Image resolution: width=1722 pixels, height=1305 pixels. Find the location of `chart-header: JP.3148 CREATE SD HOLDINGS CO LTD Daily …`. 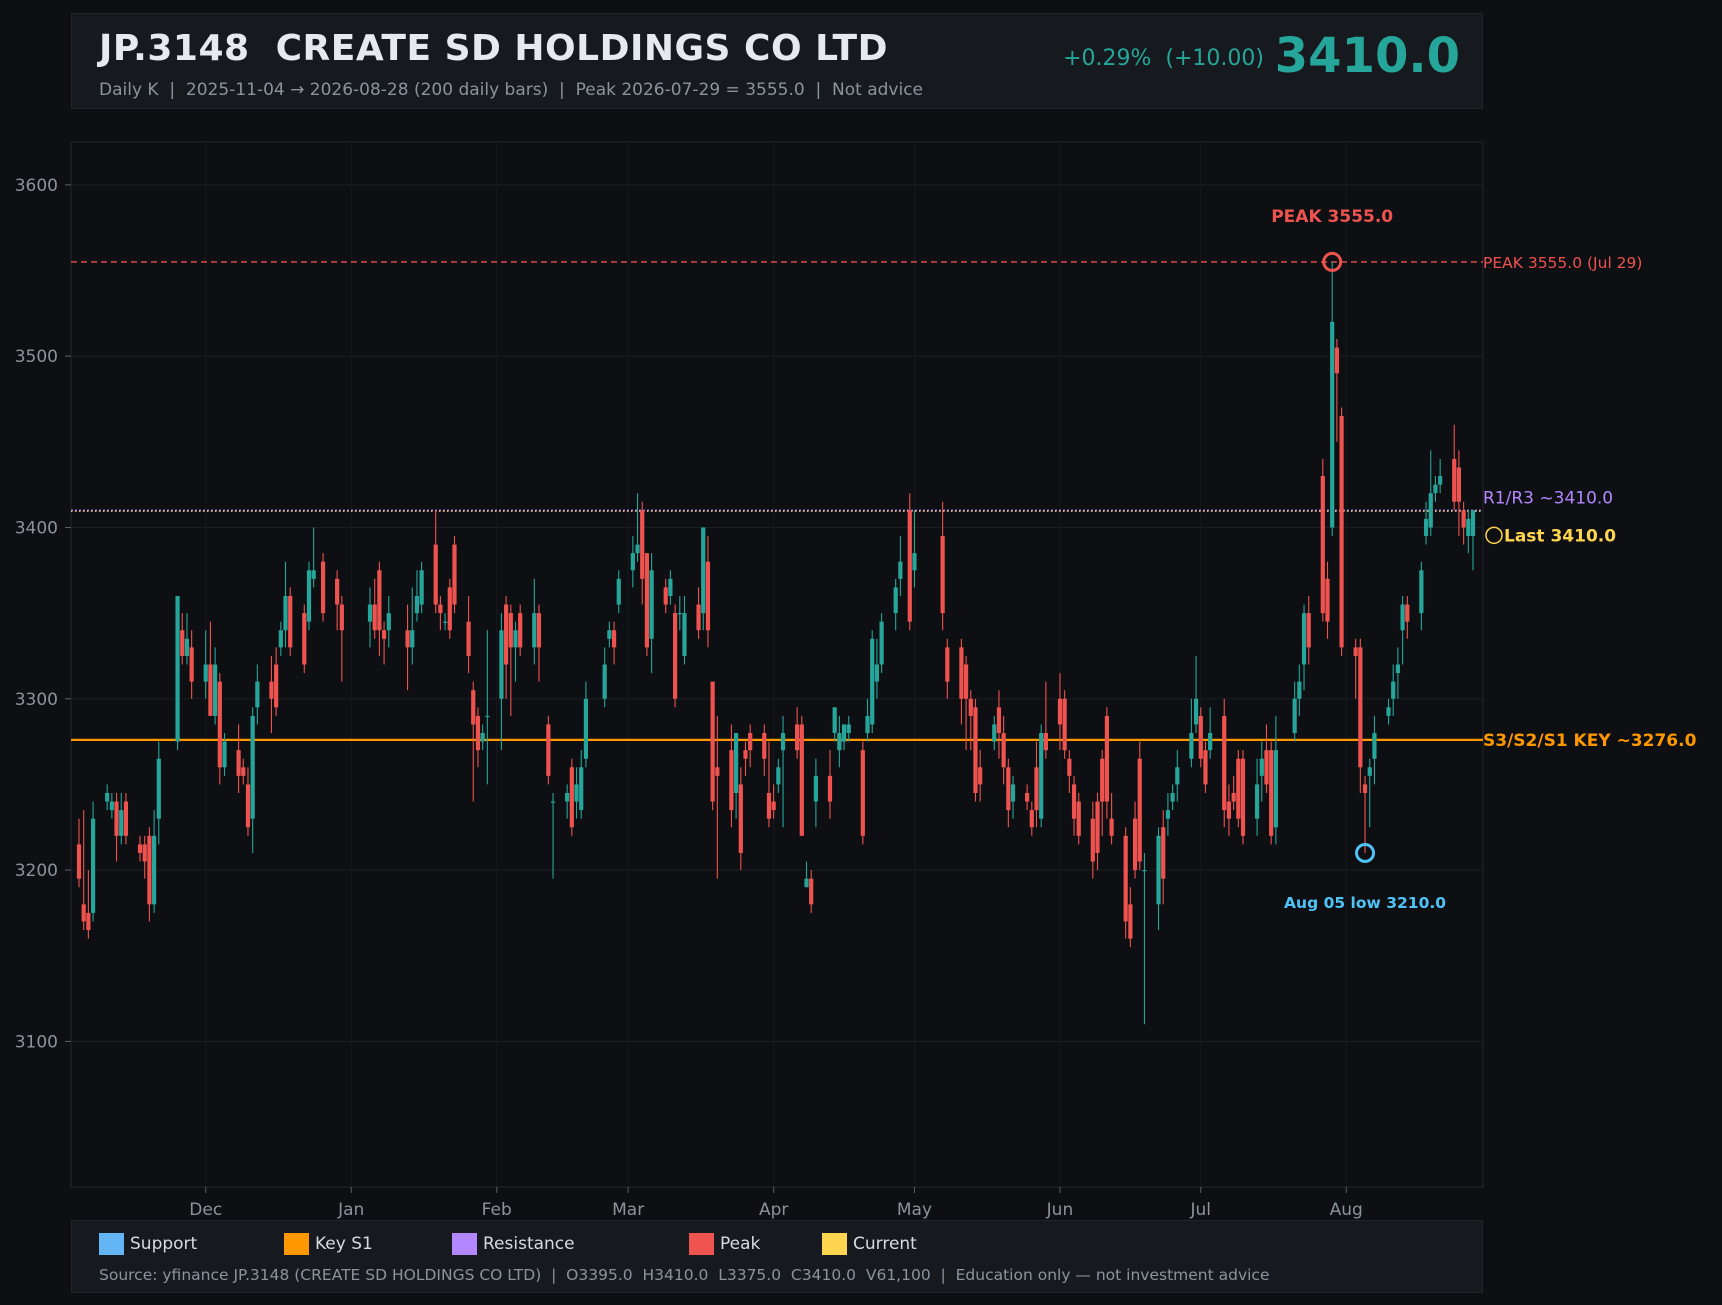

chart-header: JP.3148 CREATE SD HOLDINGS CO LTD Daily … is located at coordinates (777, 61).